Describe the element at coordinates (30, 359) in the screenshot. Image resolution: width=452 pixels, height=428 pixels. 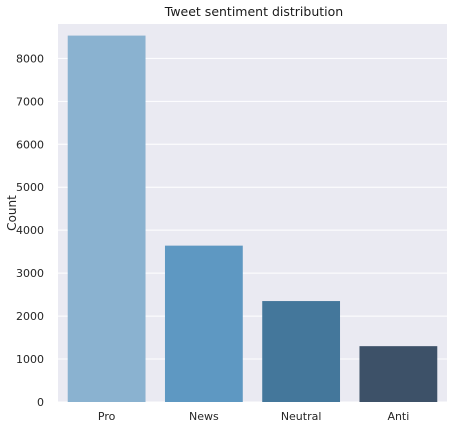
I see `y-tick-label: 1000` at that location.